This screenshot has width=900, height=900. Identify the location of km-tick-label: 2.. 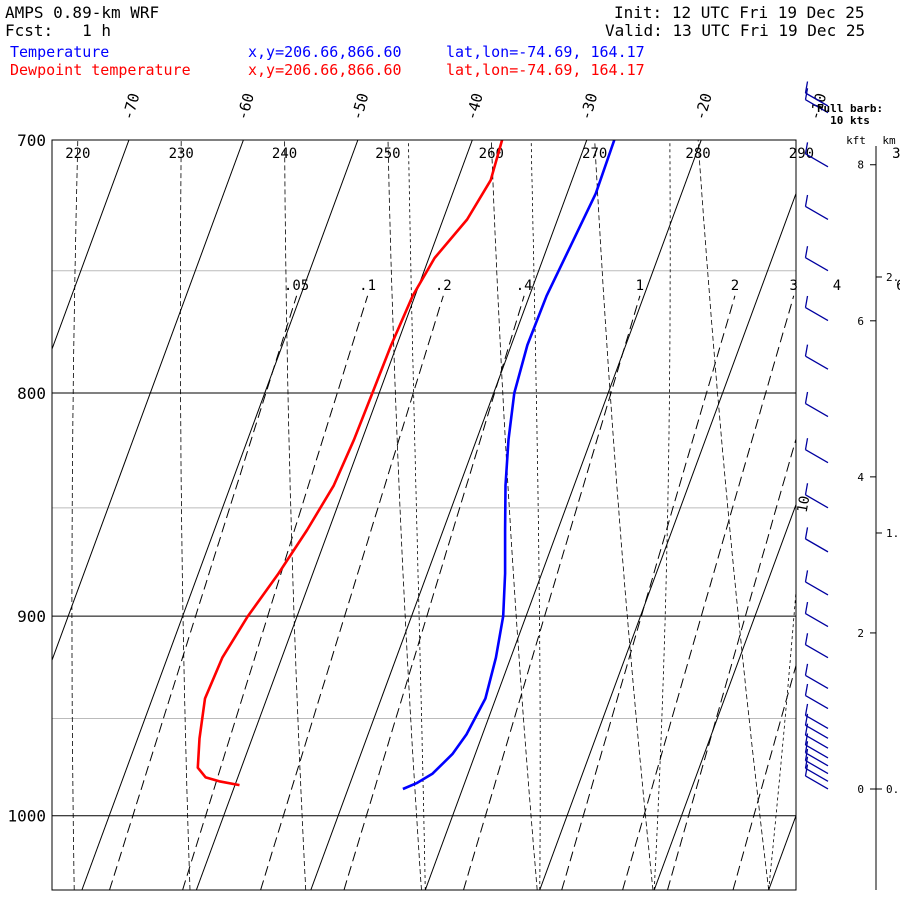
(892, 277).